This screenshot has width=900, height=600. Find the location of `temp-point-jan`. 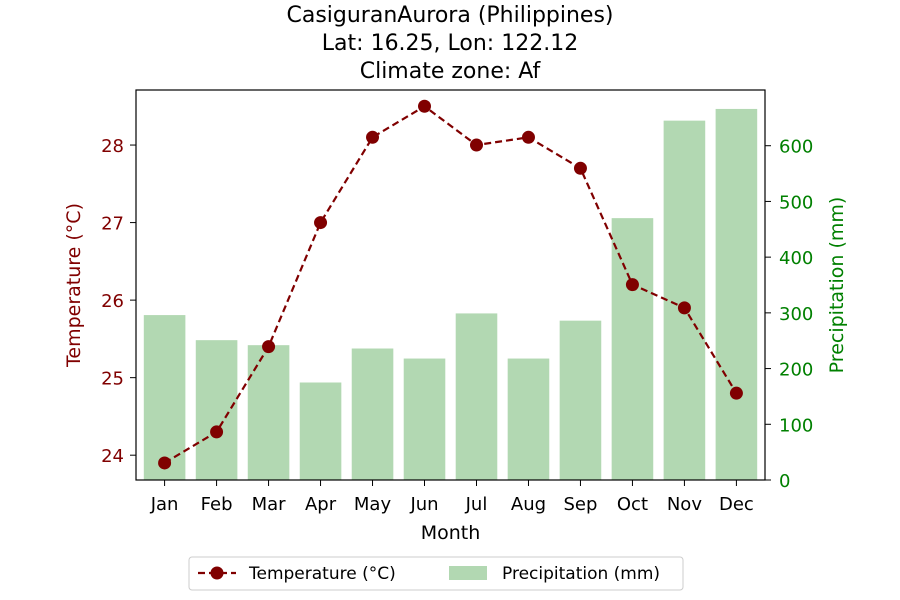

temp-point-jan is located at coordinates (165, 463).